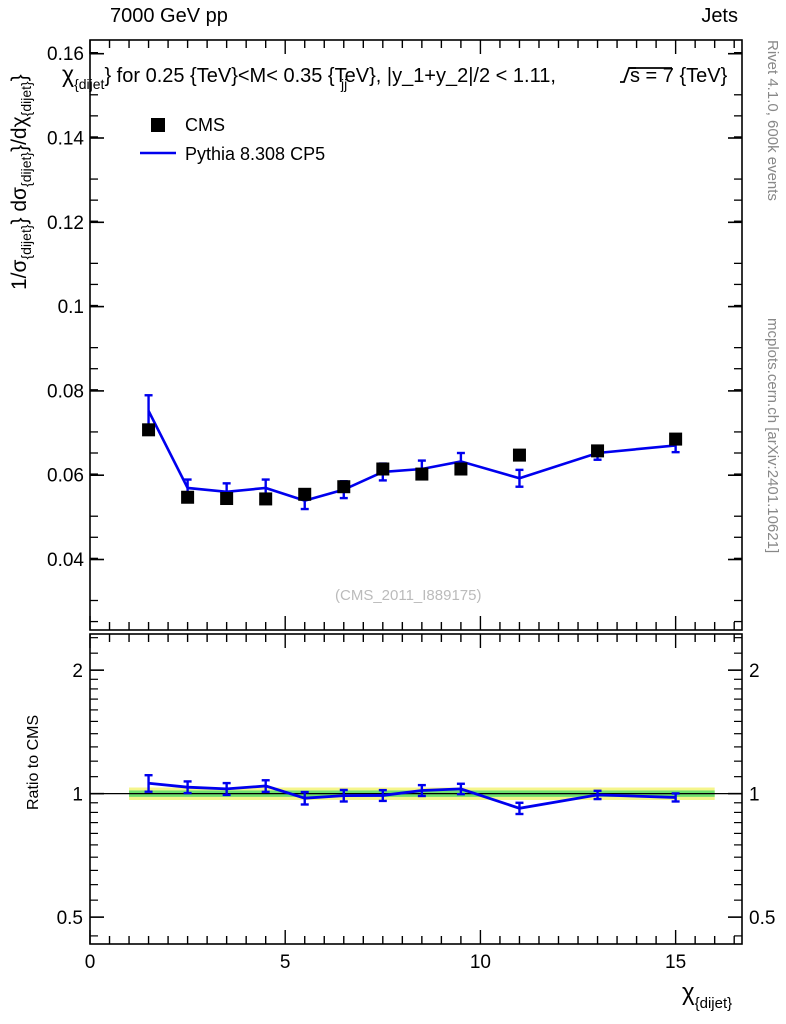 The image size is (786, 1024). I want to click on ytick-label-4: 0.08, so click(65, 391).